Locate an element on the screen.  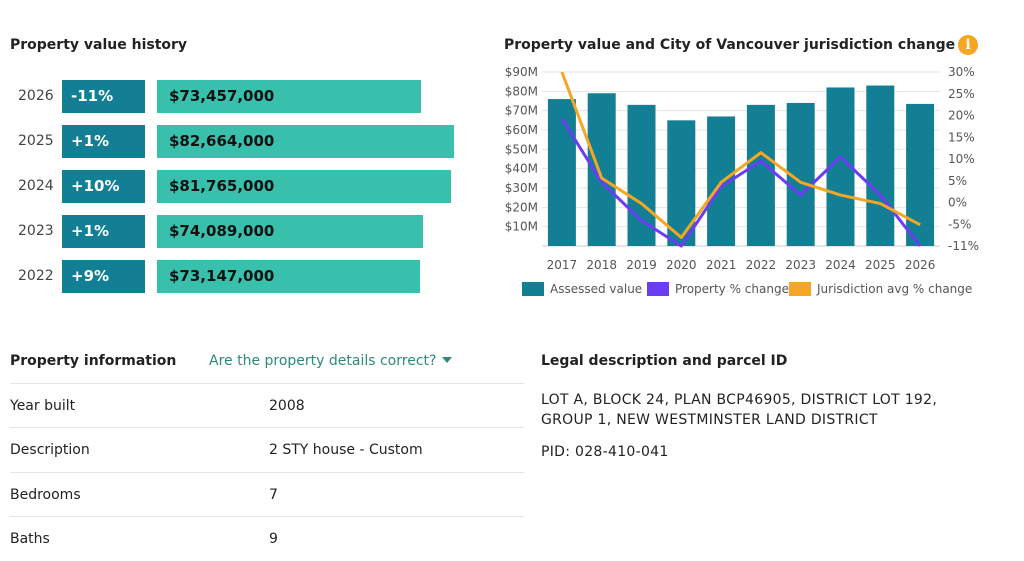
property-details-dropdown: Are the property details correct? is located at coordinates (331, 361).